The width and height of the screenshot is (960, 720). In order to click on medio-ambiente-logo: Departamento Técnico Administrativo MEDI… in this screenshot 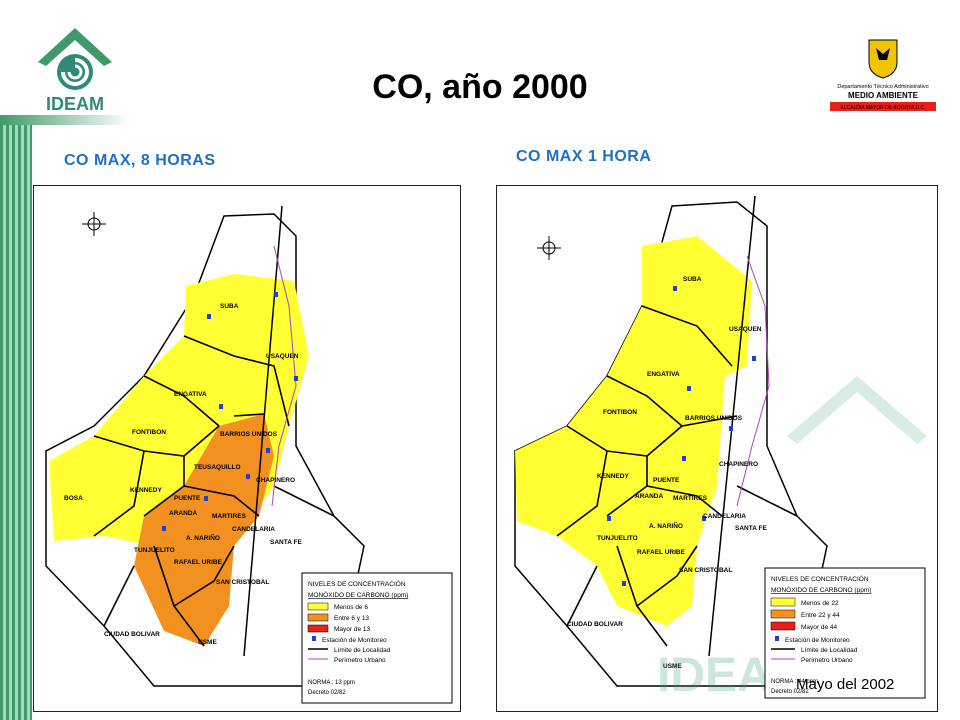, I will do `click(883, 75)`.